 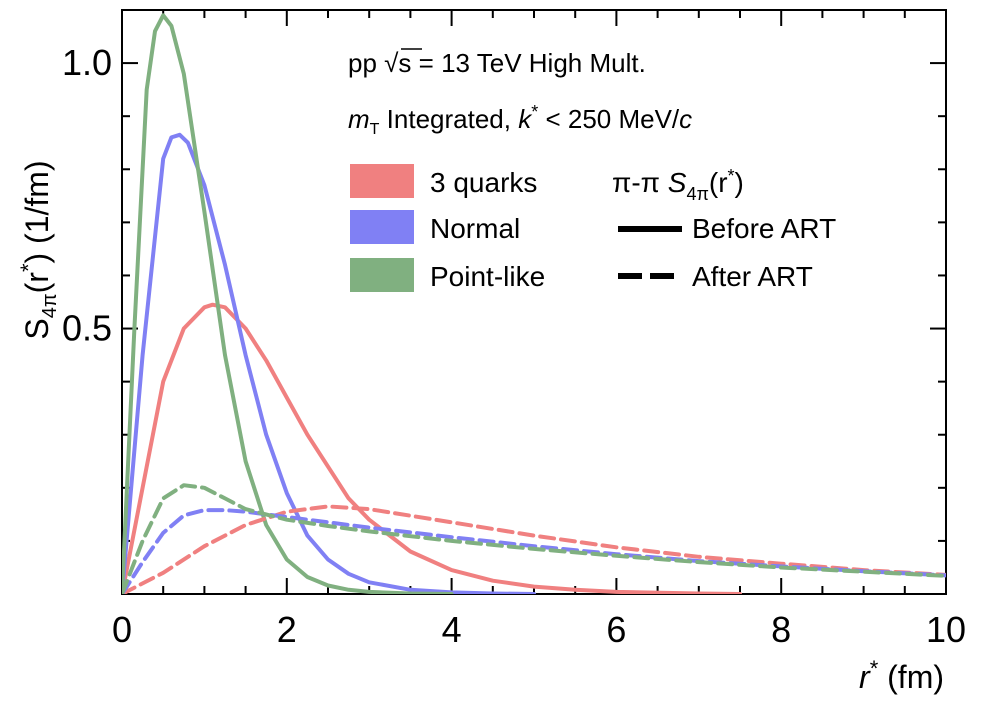 I want to click on x-tick-label: 10, so click(x=946, y=629).